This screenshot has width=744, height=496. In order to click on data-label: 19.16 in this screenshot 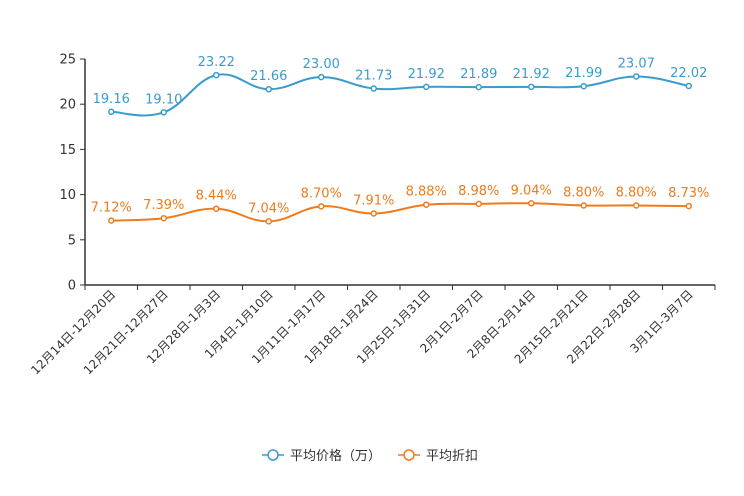, I will do `click(111, 99)`.